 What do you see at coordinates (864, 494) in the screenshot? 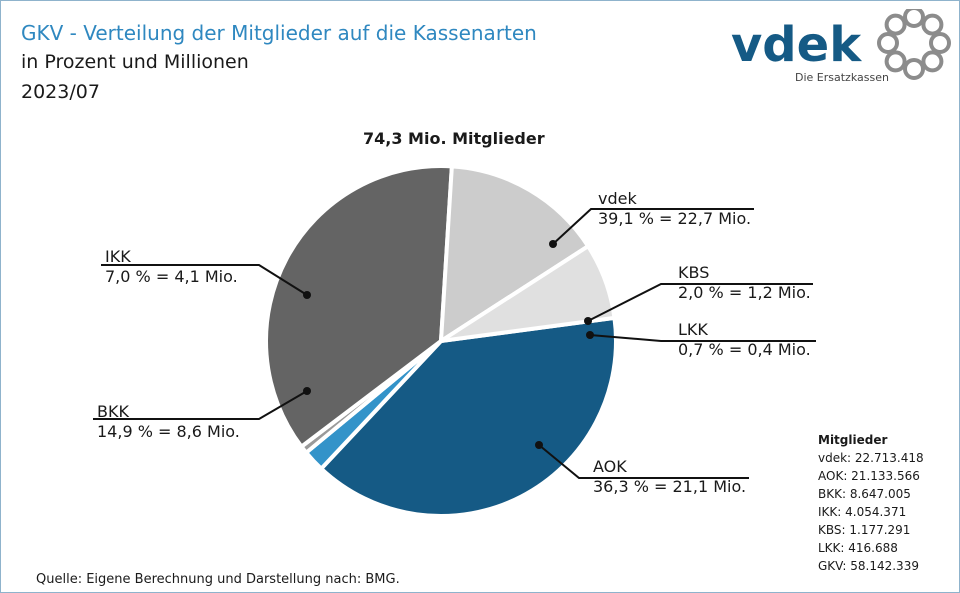
I see `members-row: BKK: 8.647.005` at bounding box center [864, 494].